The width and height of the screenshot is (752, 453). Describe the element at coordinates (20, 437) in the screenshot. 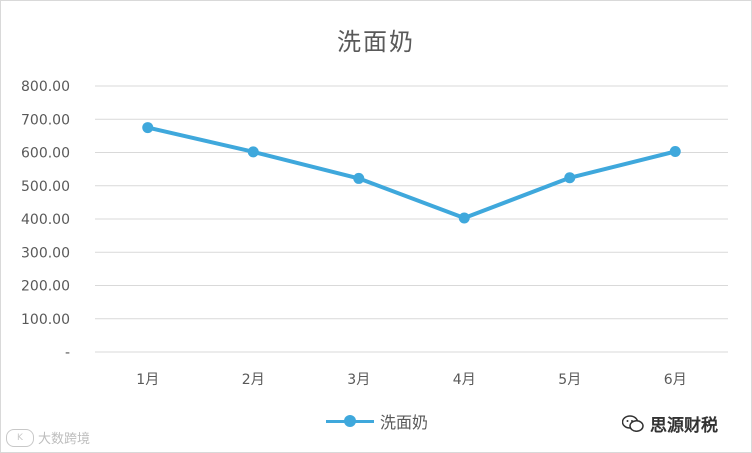

I see `watermark-logo-icon: K` at that location.